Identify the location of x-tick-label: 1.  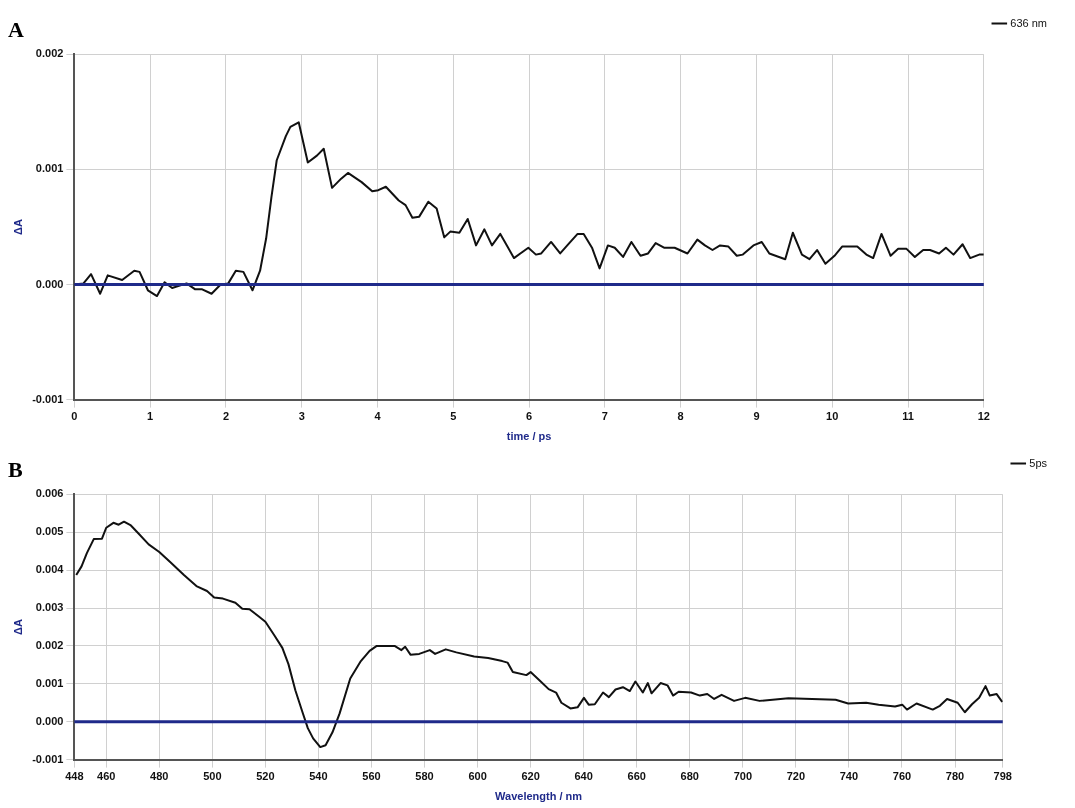
(150, 416).